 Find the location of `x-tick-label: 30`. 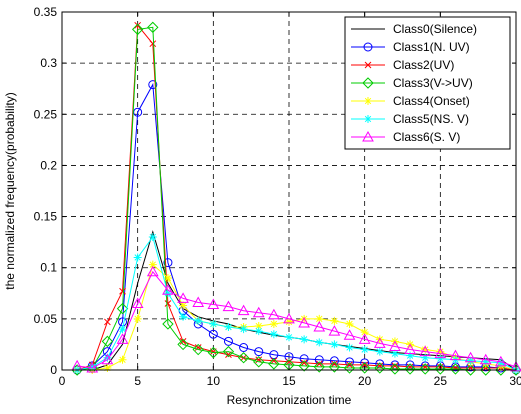

x-tick-label: 30 is located at coordinates (515, 381).